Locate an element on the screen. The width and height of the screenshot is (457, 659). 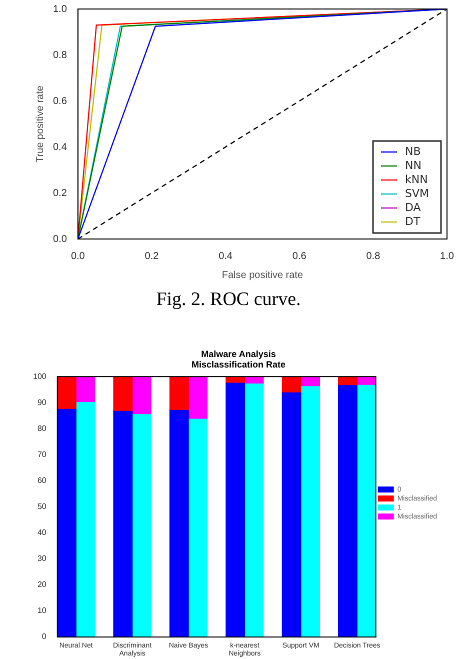
y-tick-label: 0.0 is located at coordinates (60, 239).